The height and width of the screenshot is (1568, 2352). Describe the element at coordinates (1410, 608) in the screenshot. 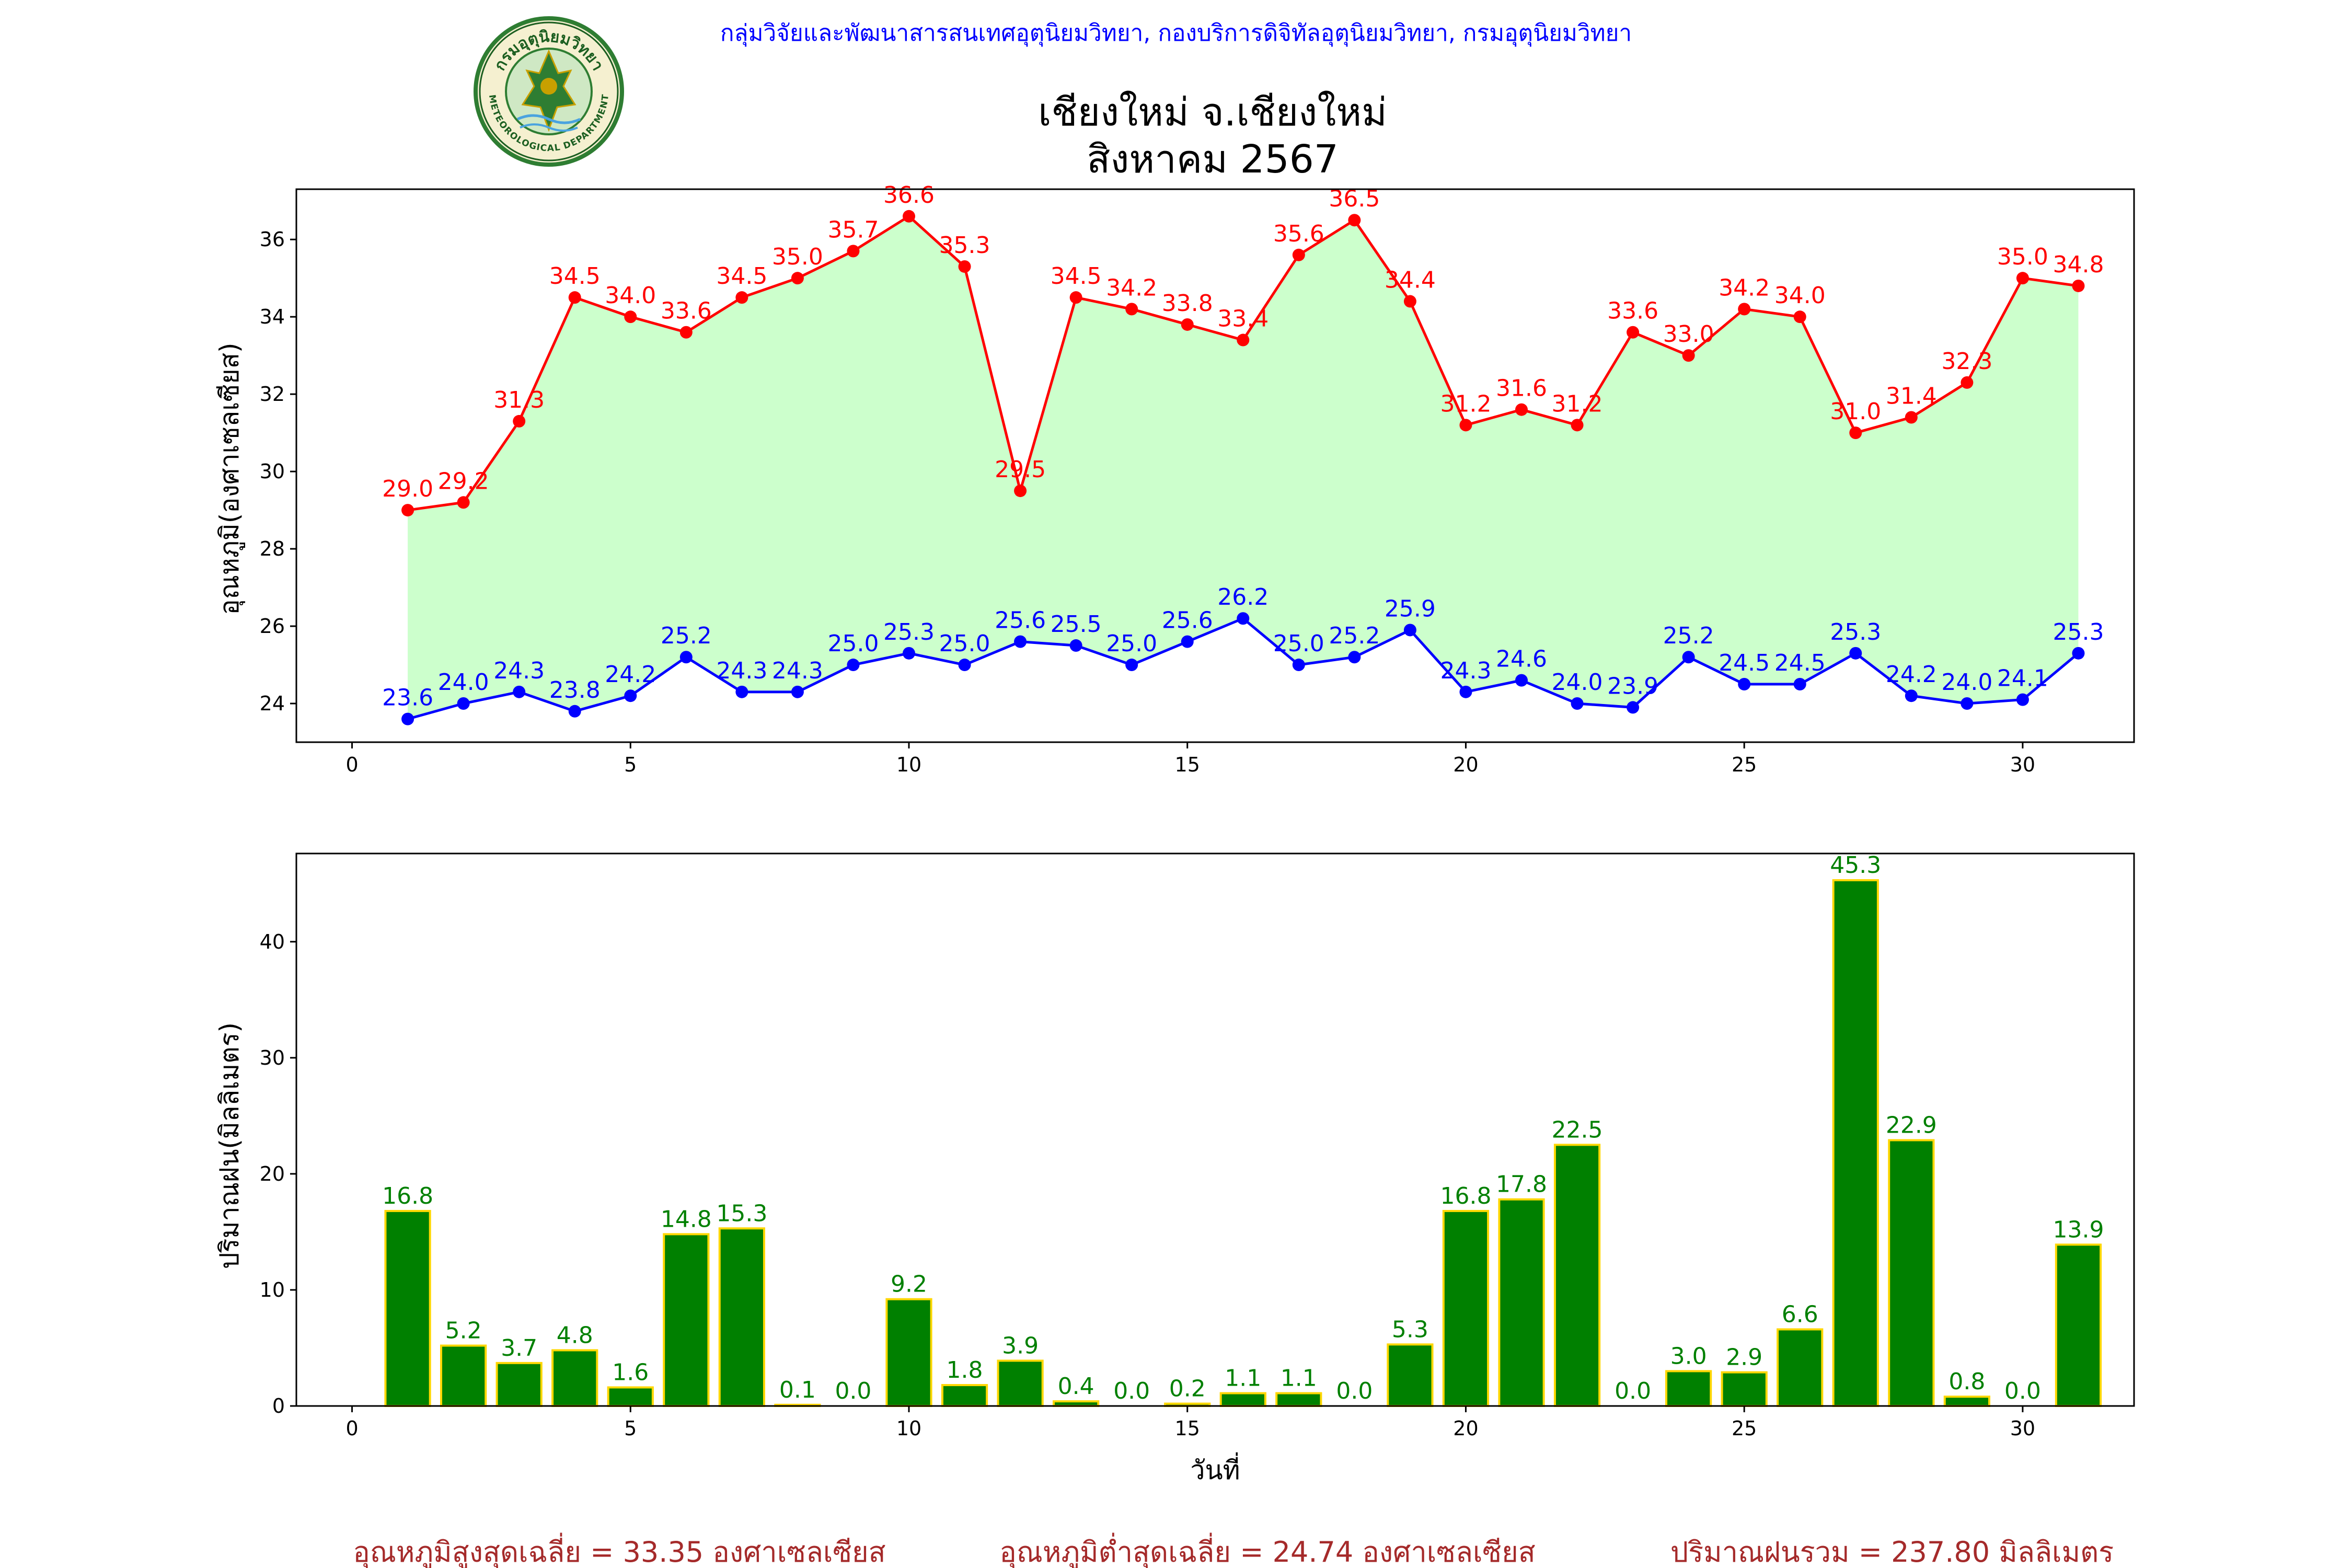

I see `min-temperature-label: 25.9` at that location.